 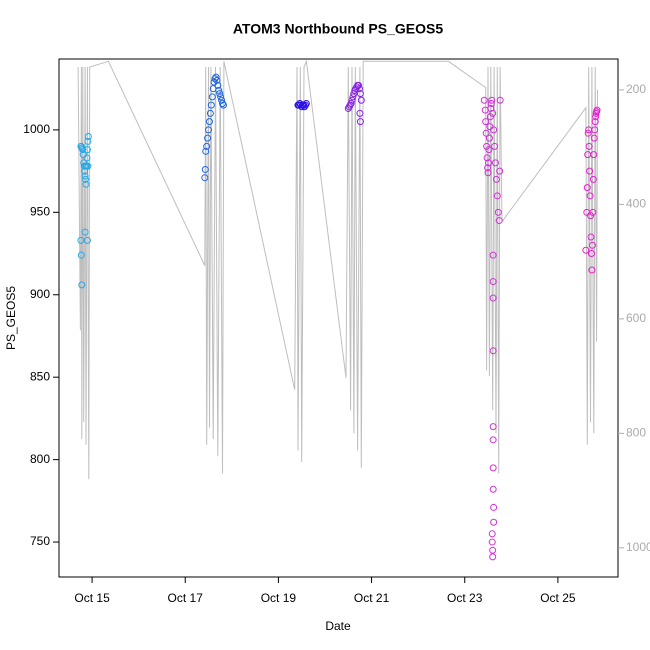 I want to click on y-axis-label: PS_GEOS5, so click(x=11, y=318).